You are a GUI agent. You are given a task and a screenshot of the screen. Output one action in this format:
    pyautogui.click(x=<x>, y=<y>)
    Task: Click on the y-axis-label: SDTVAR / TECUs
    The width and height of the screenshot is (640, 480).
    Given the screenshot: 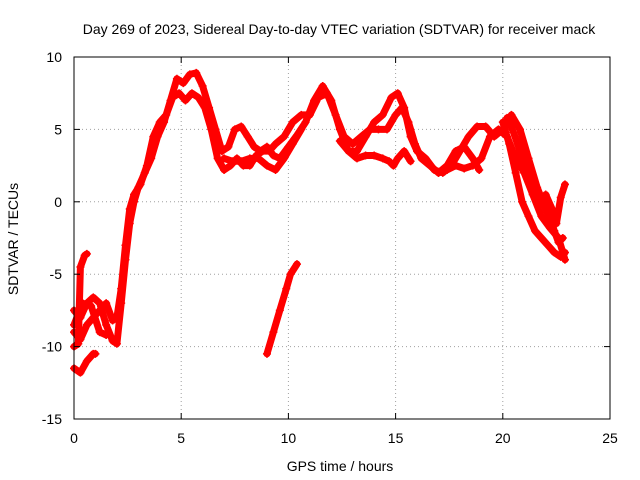 What is the action you would take?
    pyautogui.click(x=13, y=239)
    